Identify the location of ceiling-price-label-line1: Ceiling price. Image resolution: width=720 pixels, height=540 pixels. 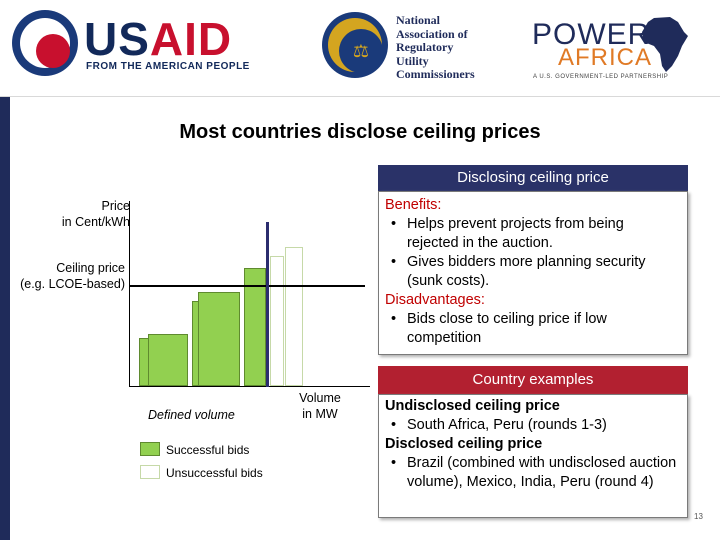
(90, 268).